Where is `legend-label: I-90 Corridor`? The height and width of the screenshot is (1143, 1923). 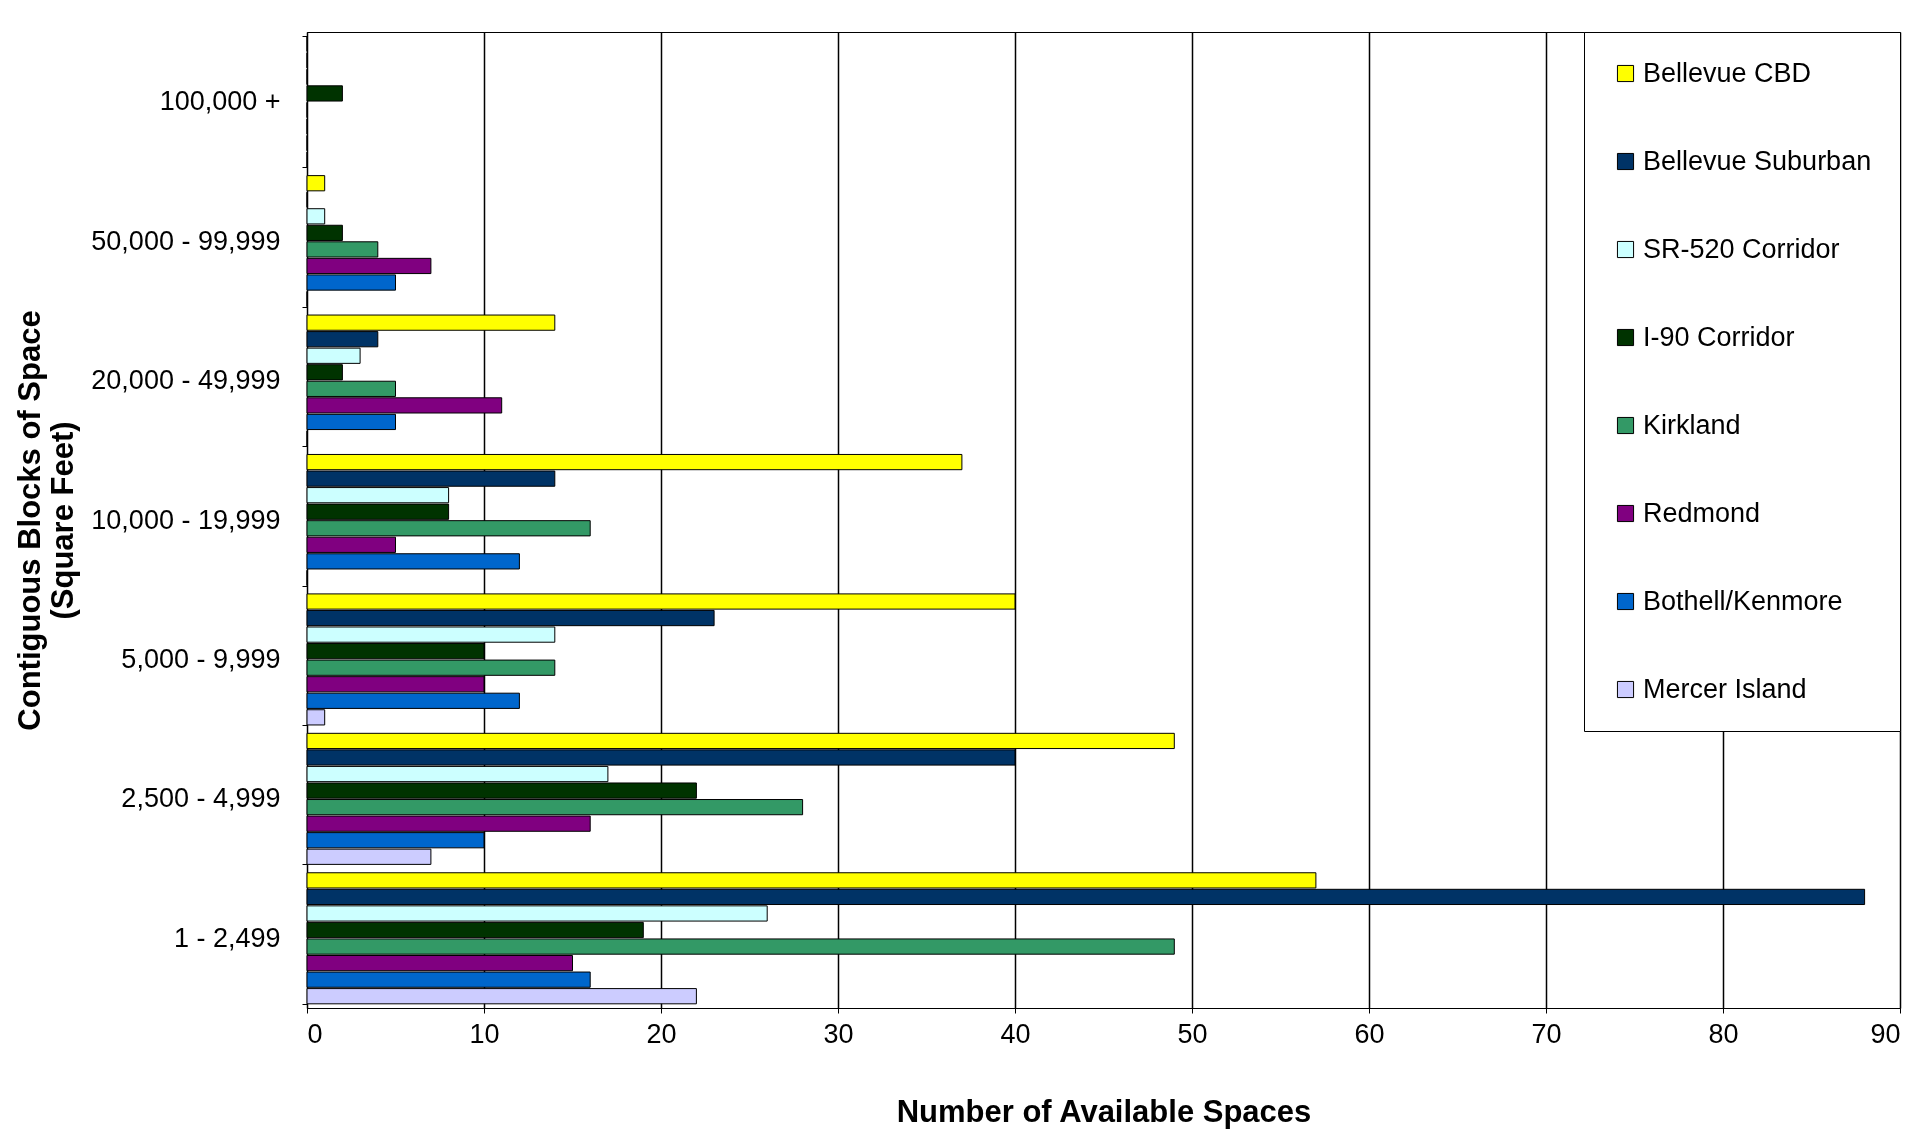
legend-label: I-90 Corridor is located at coordinates (1719, 336).